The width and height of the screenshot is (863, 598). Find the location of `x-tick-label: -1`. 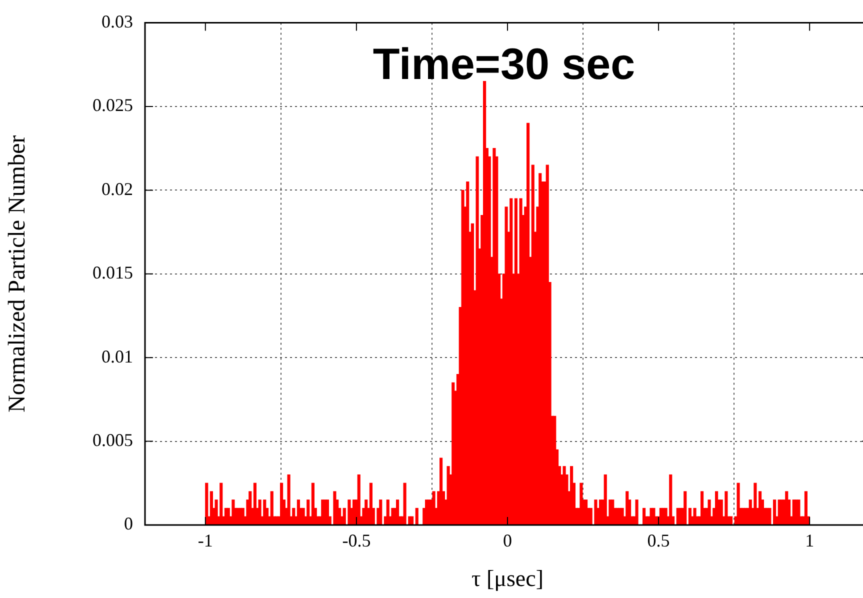

x-tick-label: -1 is located at coordinates (205, 540).